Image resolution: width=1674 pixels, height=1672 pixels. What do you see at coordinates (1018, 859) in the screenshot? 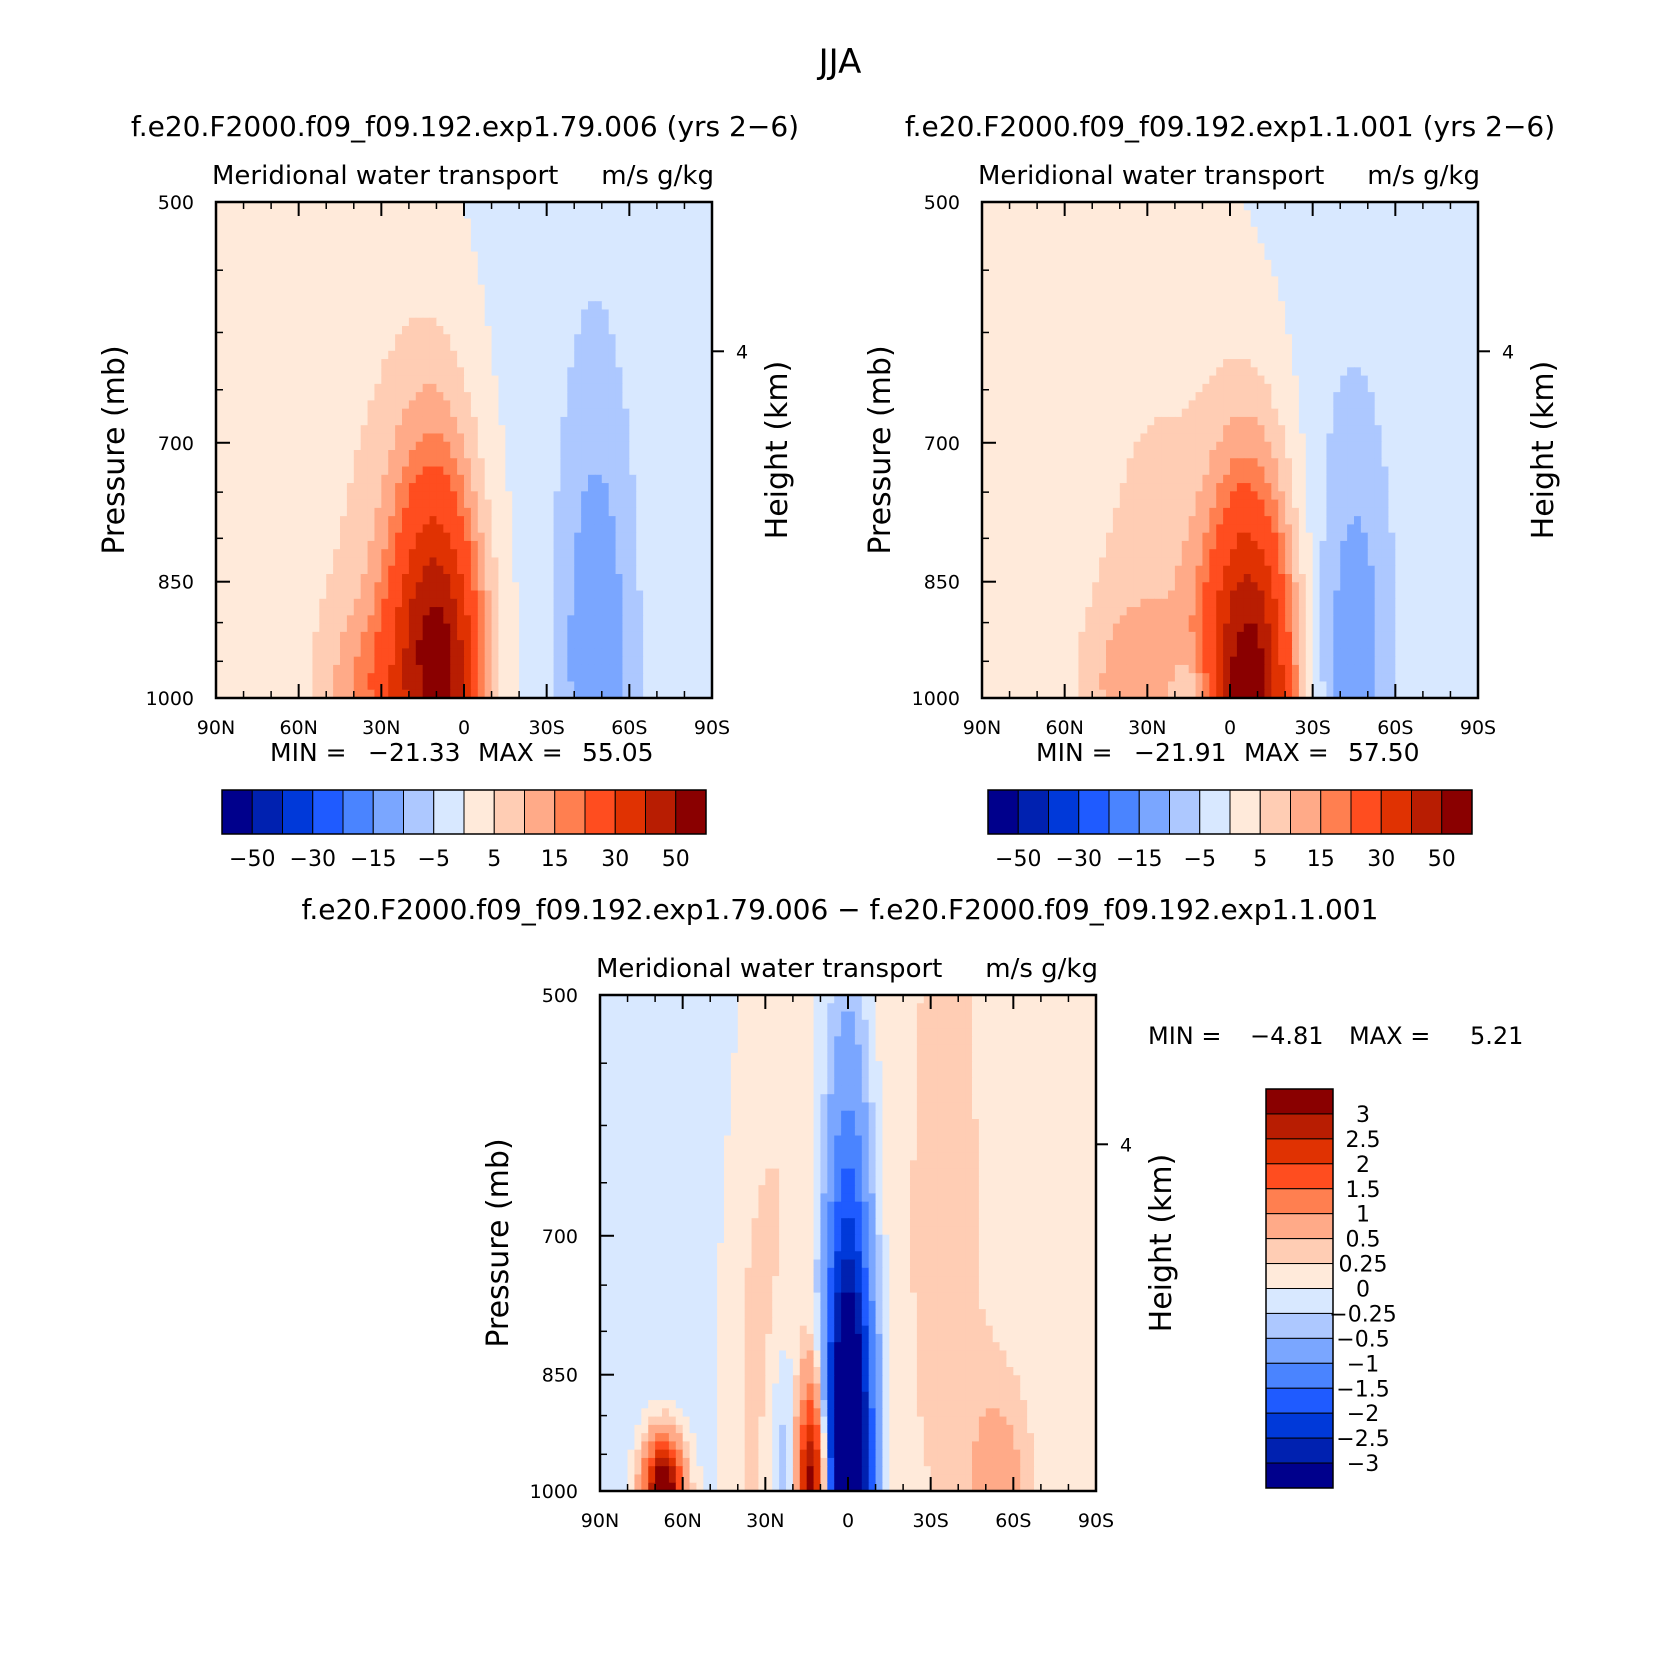
I see `colorbar-label: −50` at bounding box center [1018, 859].